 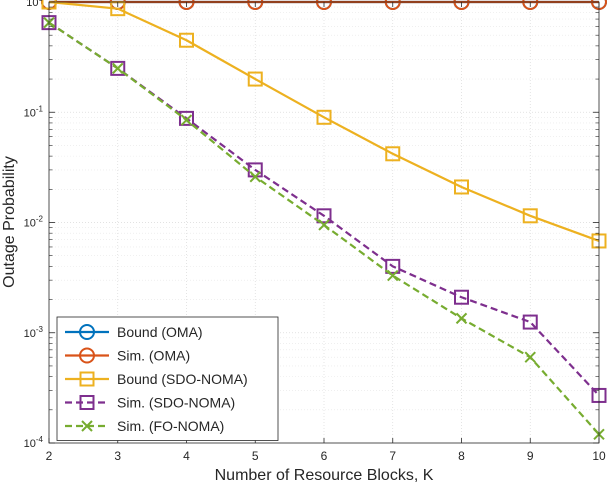 What do you see at coordinates (255, 456) in the screenshot?
I see `x-tick-label: 5` at bounding box center [255, 456].